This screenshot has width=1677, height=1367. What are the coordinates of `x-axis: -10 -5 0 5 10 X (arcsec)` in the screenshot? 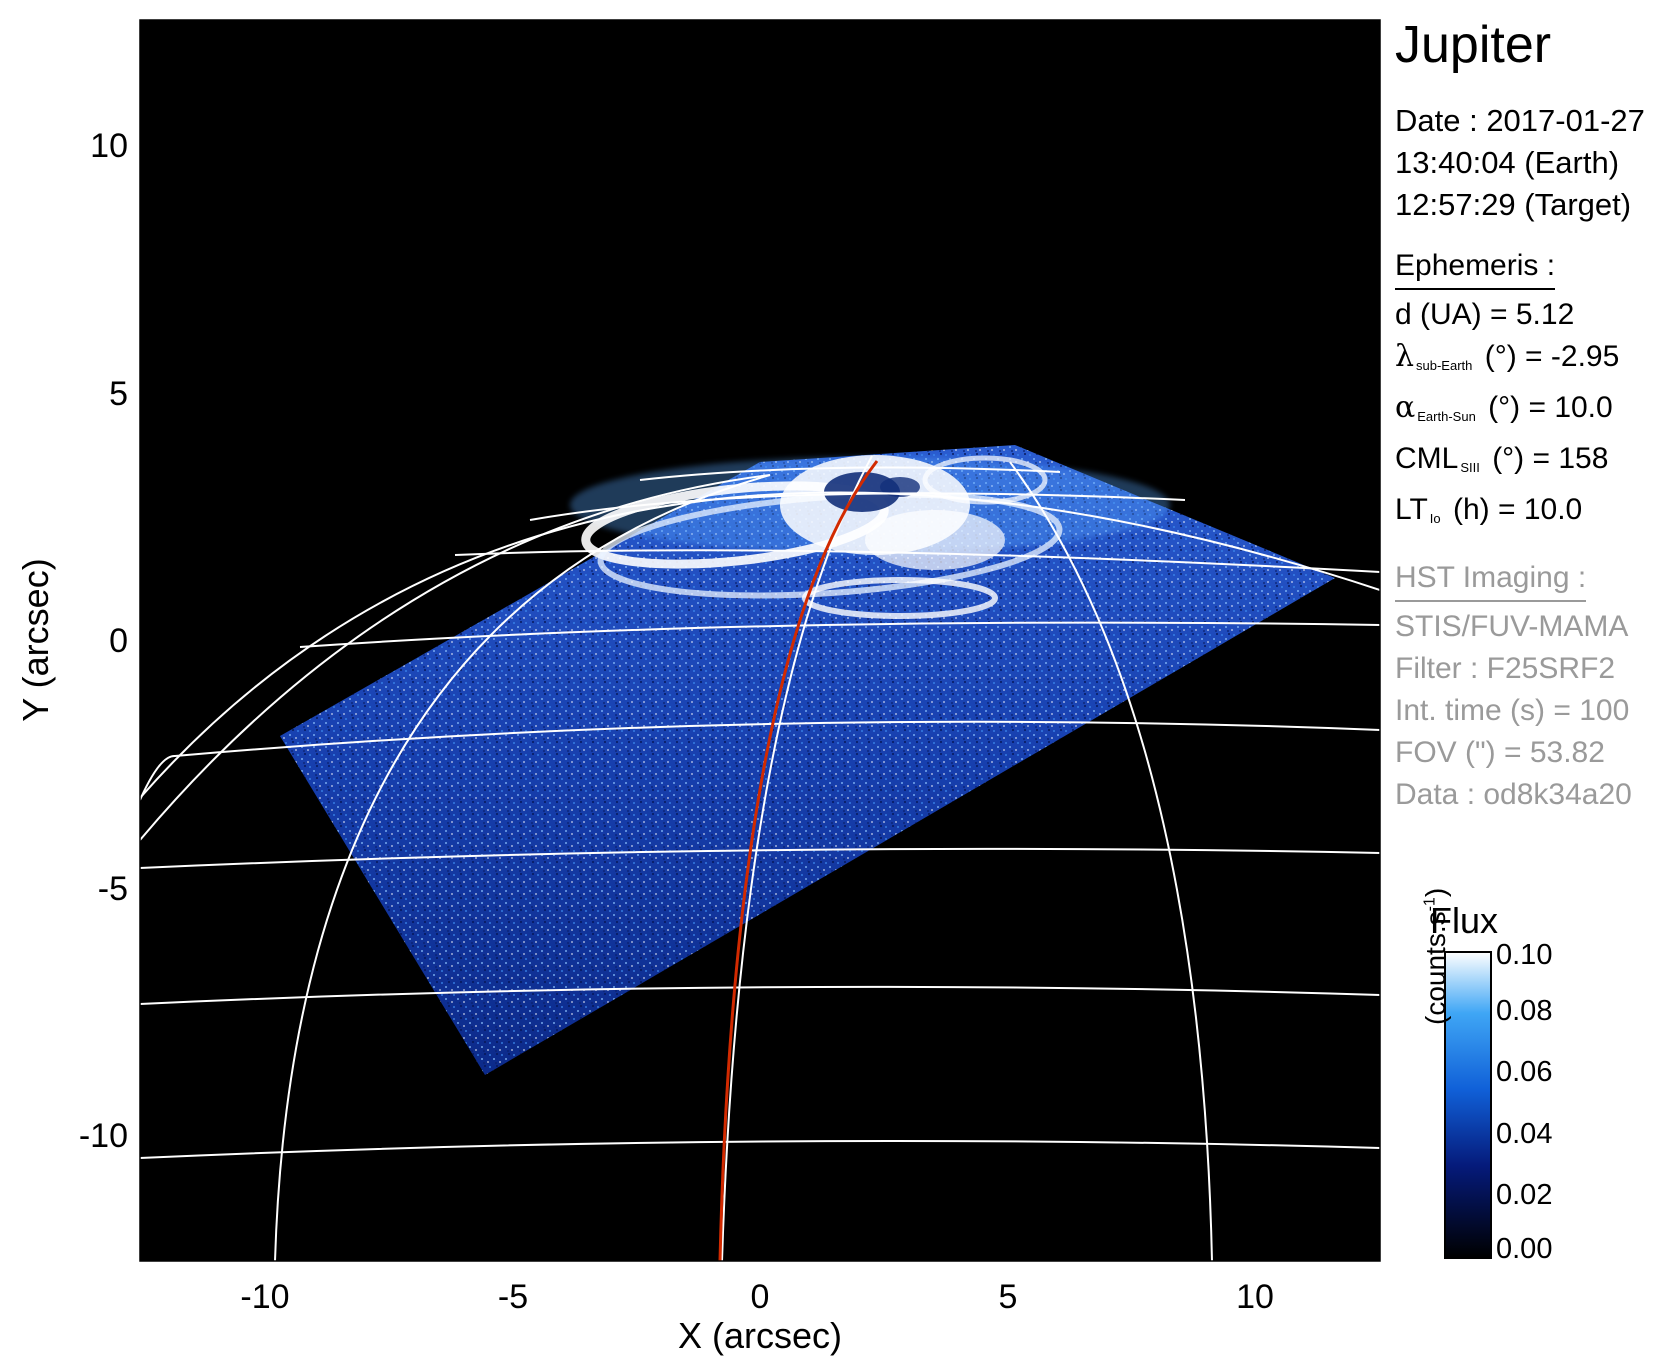 It's located at (756, 1317).